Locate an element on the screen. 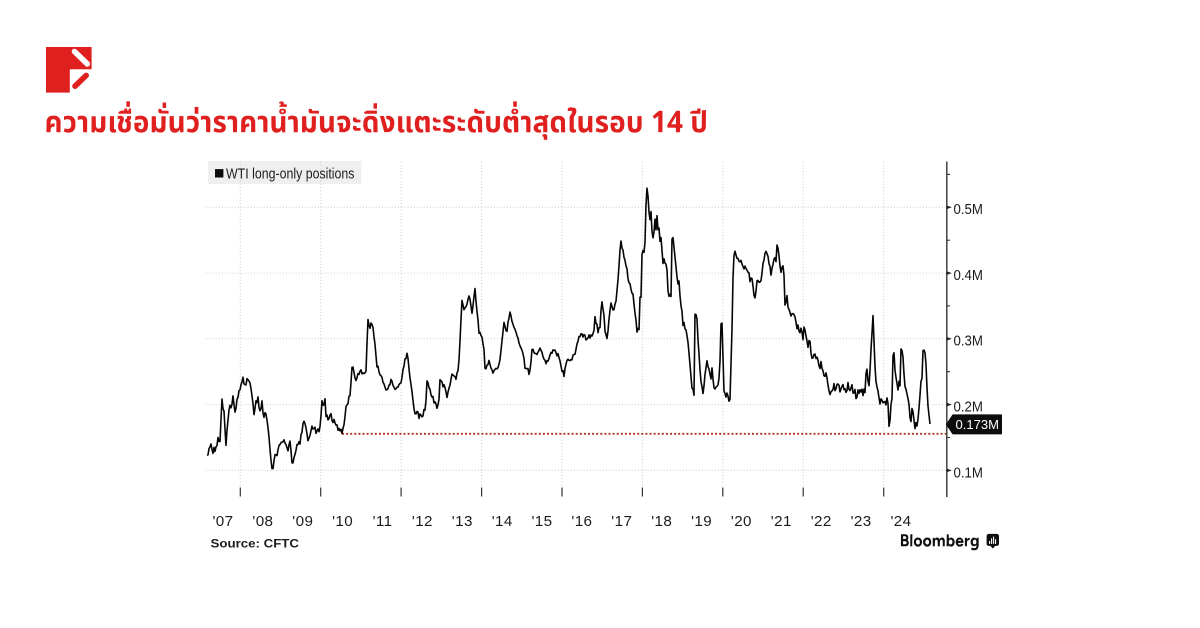 Image resolution: width=1200 pixels, height=628 pixels. svg-text: '11 is located at coordinates (383, 521).